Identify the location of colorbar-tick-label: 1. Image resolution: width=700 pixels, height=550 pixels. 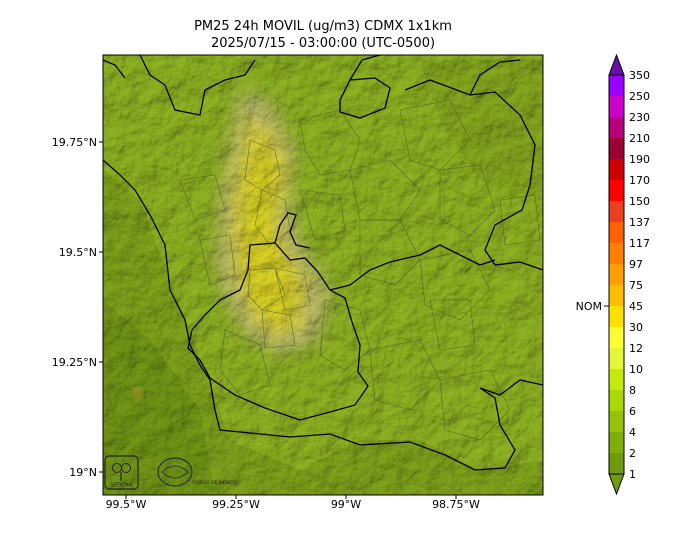
(632, 474).